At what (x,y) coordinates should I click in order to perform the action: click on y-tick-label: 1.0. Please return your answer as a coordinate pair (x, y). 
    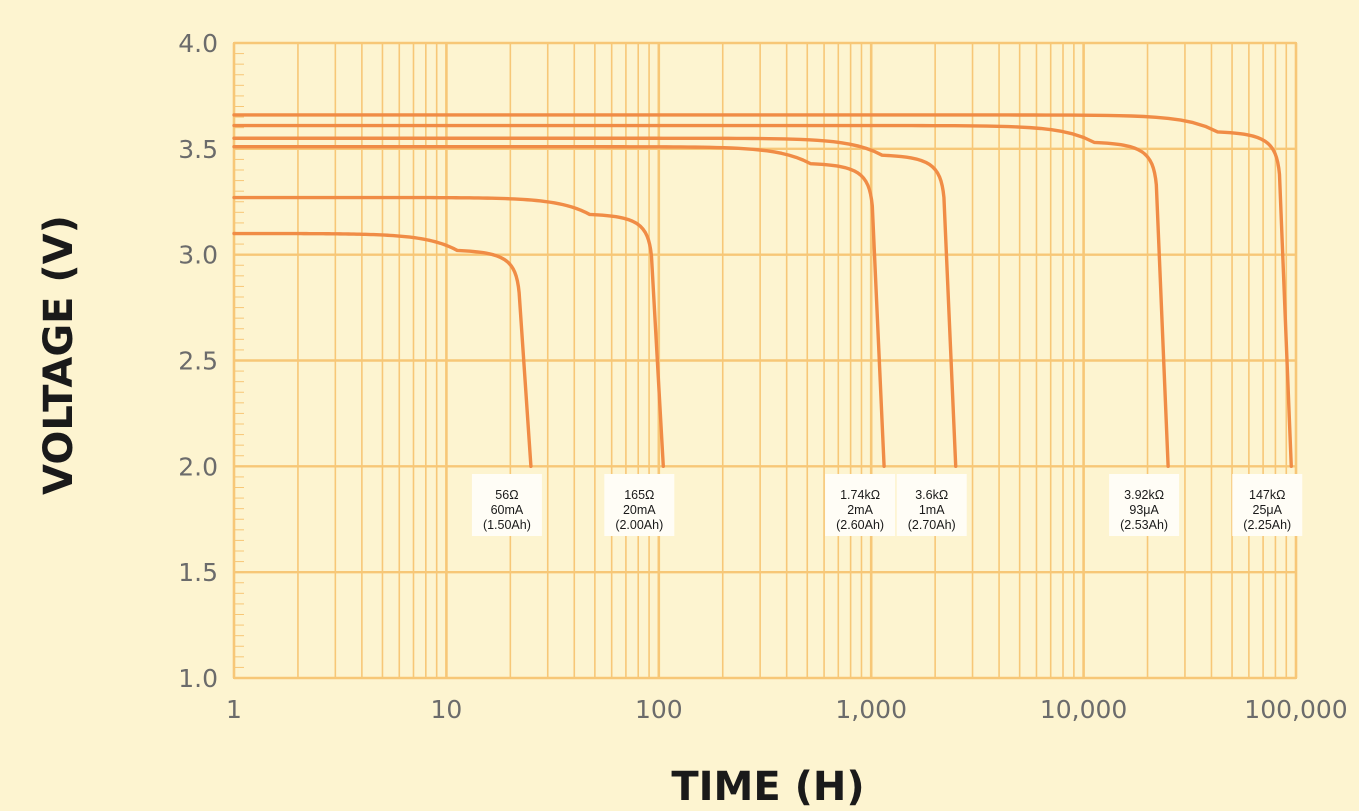
    Looking at the image, I should click on (198, 678).